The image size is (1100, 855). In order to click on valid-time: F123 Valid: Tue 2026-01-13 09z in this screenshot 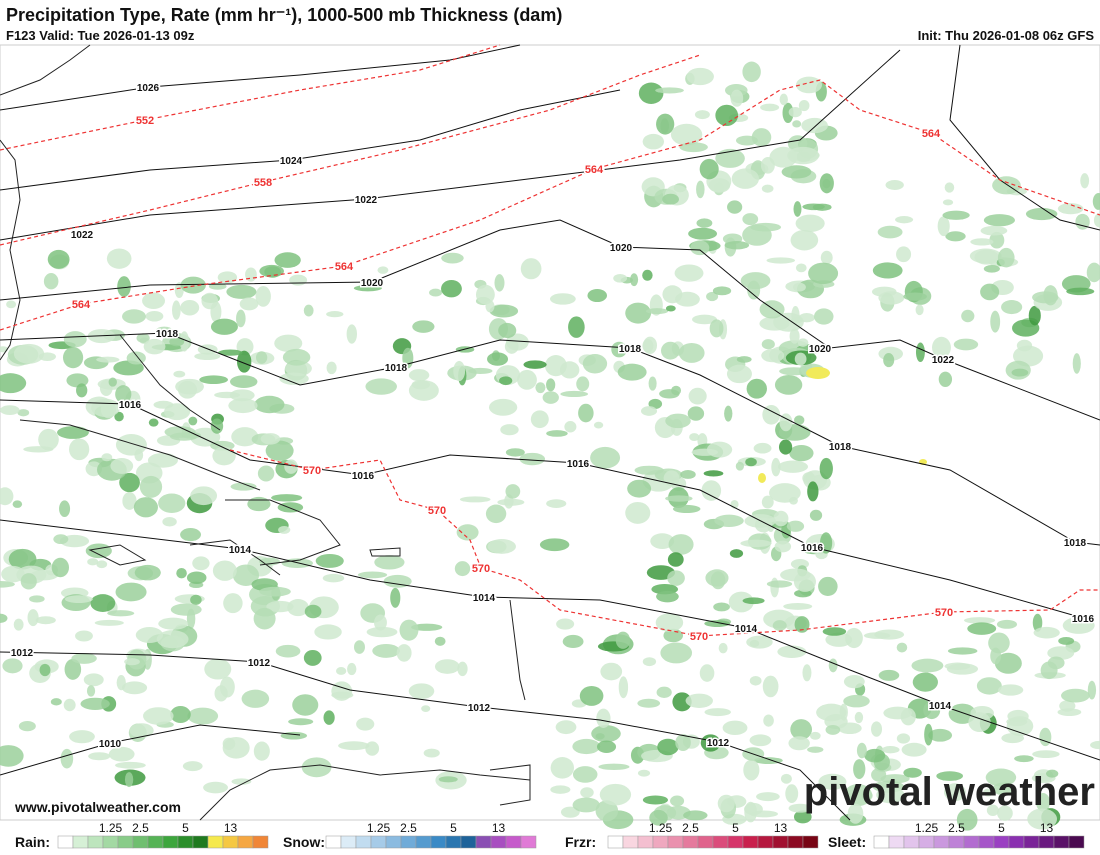, I will do `click(100, 35)`.